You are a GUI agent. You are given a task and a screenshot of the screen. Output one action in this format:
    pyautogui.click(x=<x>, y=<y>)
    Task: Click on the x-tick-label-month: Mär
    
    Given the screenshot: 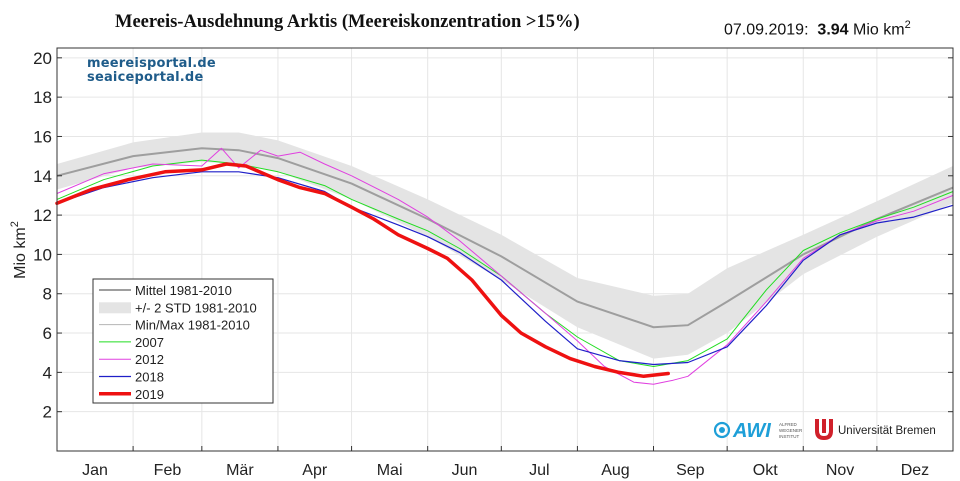 What is the action you would take?
    pyautogui.click(x=240, y=470)
    